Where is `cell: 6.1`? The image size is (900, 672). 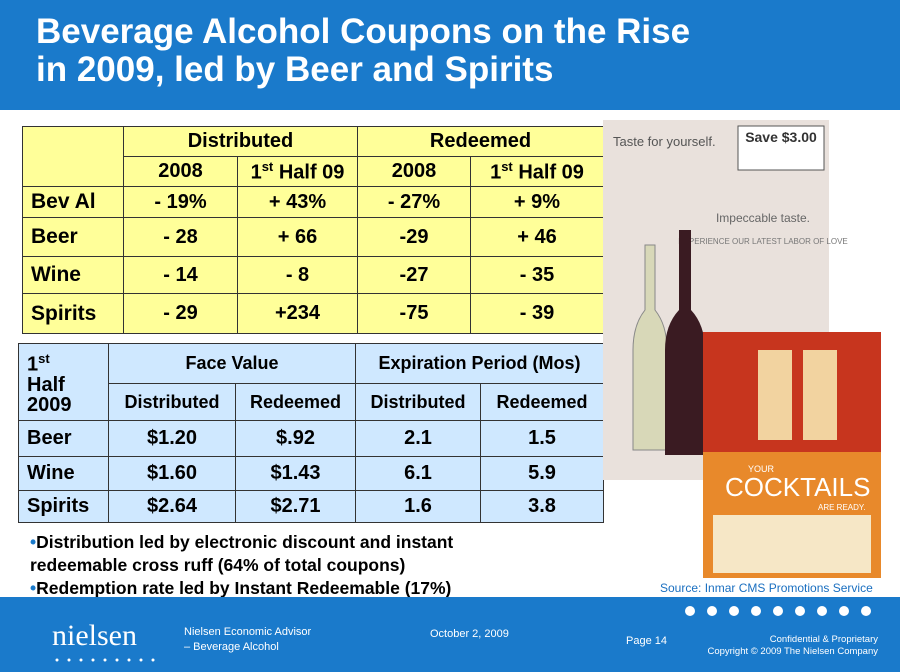 cell: 6.1 is located at coordinates (418, 473).